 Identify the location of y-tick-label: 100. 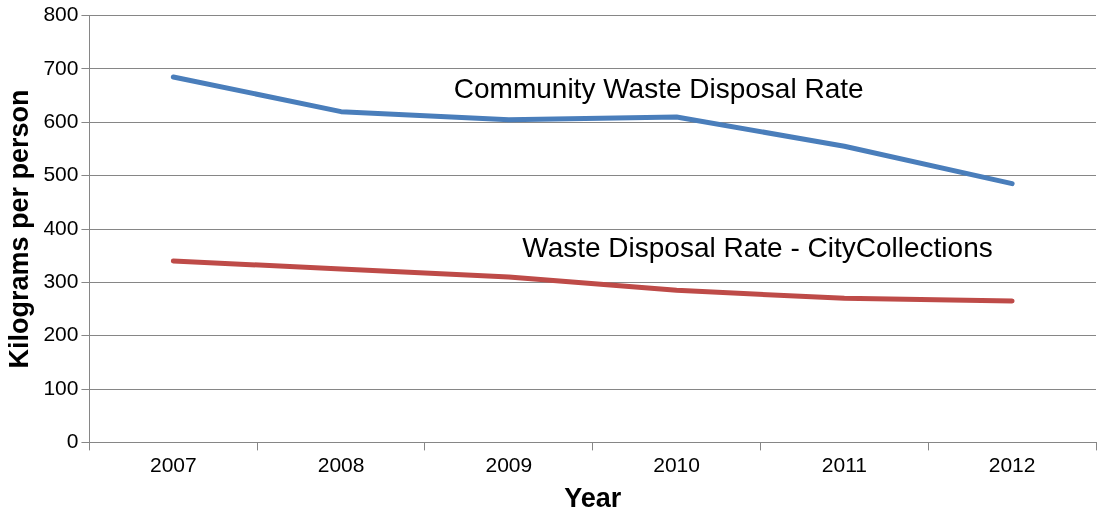
(61, 387).